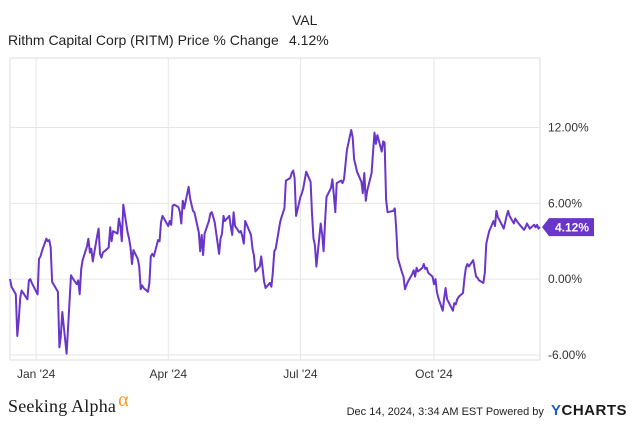 This screenshot has height=424, width=635. Describe the element at coordinates (572, 228) in the screenshot. I see `last-value-label: 4.12%` at that location.